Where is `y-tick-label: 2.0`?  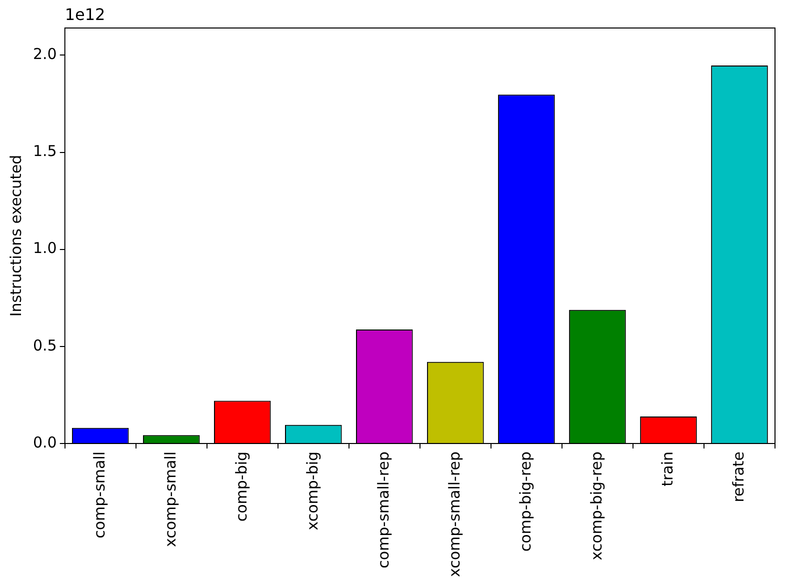 y-tick-label: 2.0 is located at coordinates (44, 54).